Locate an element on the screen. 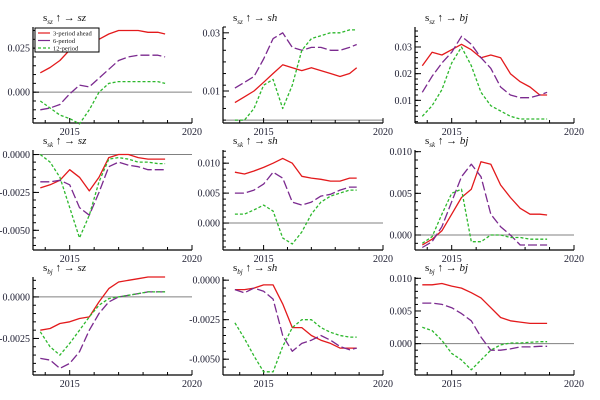 This screenshot has height=400, width=600. panel-7: 2015 2020 0.0000 -0.0025 sbj ↑ → sz is located at coordinates (101, 326).